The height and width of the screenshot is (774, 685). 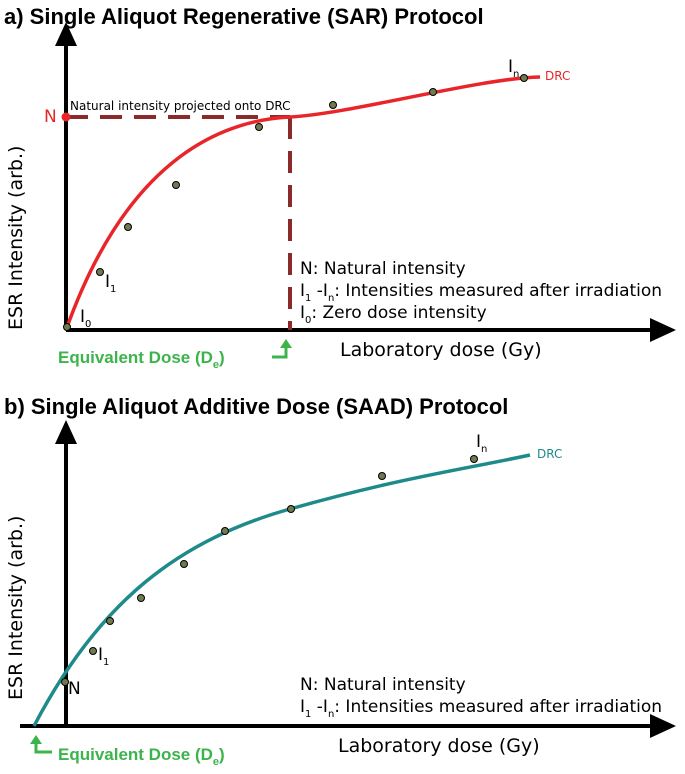 What do you see at coordinates (280, 352) in the screenshot?
I see `panel-a-equivalent-dose-arrow-icon` at bounding box center [280, 352].